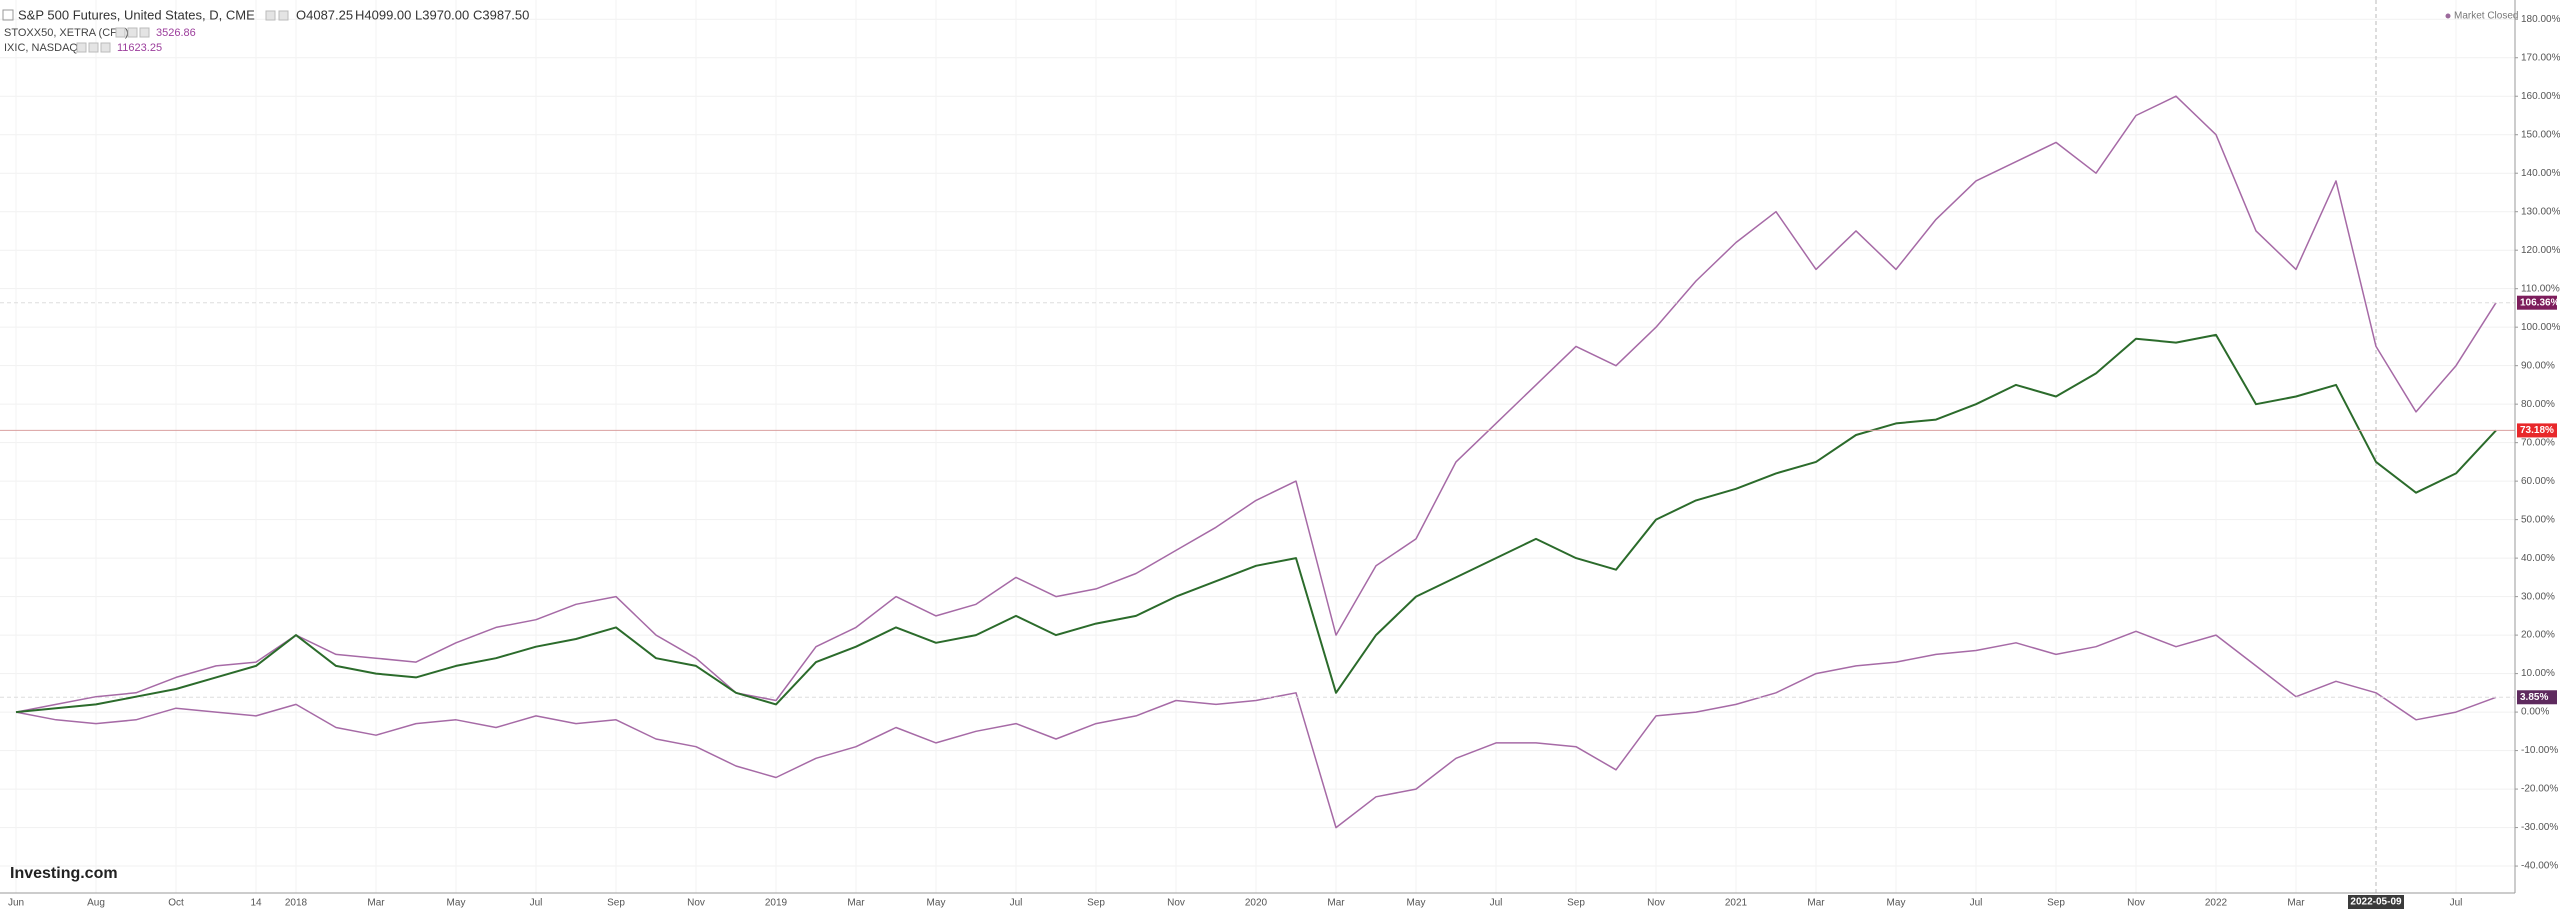  Describe the element at coordinates (2539, 750) in the screenshot. I see `y-tick-label: -10.00%` at that location.